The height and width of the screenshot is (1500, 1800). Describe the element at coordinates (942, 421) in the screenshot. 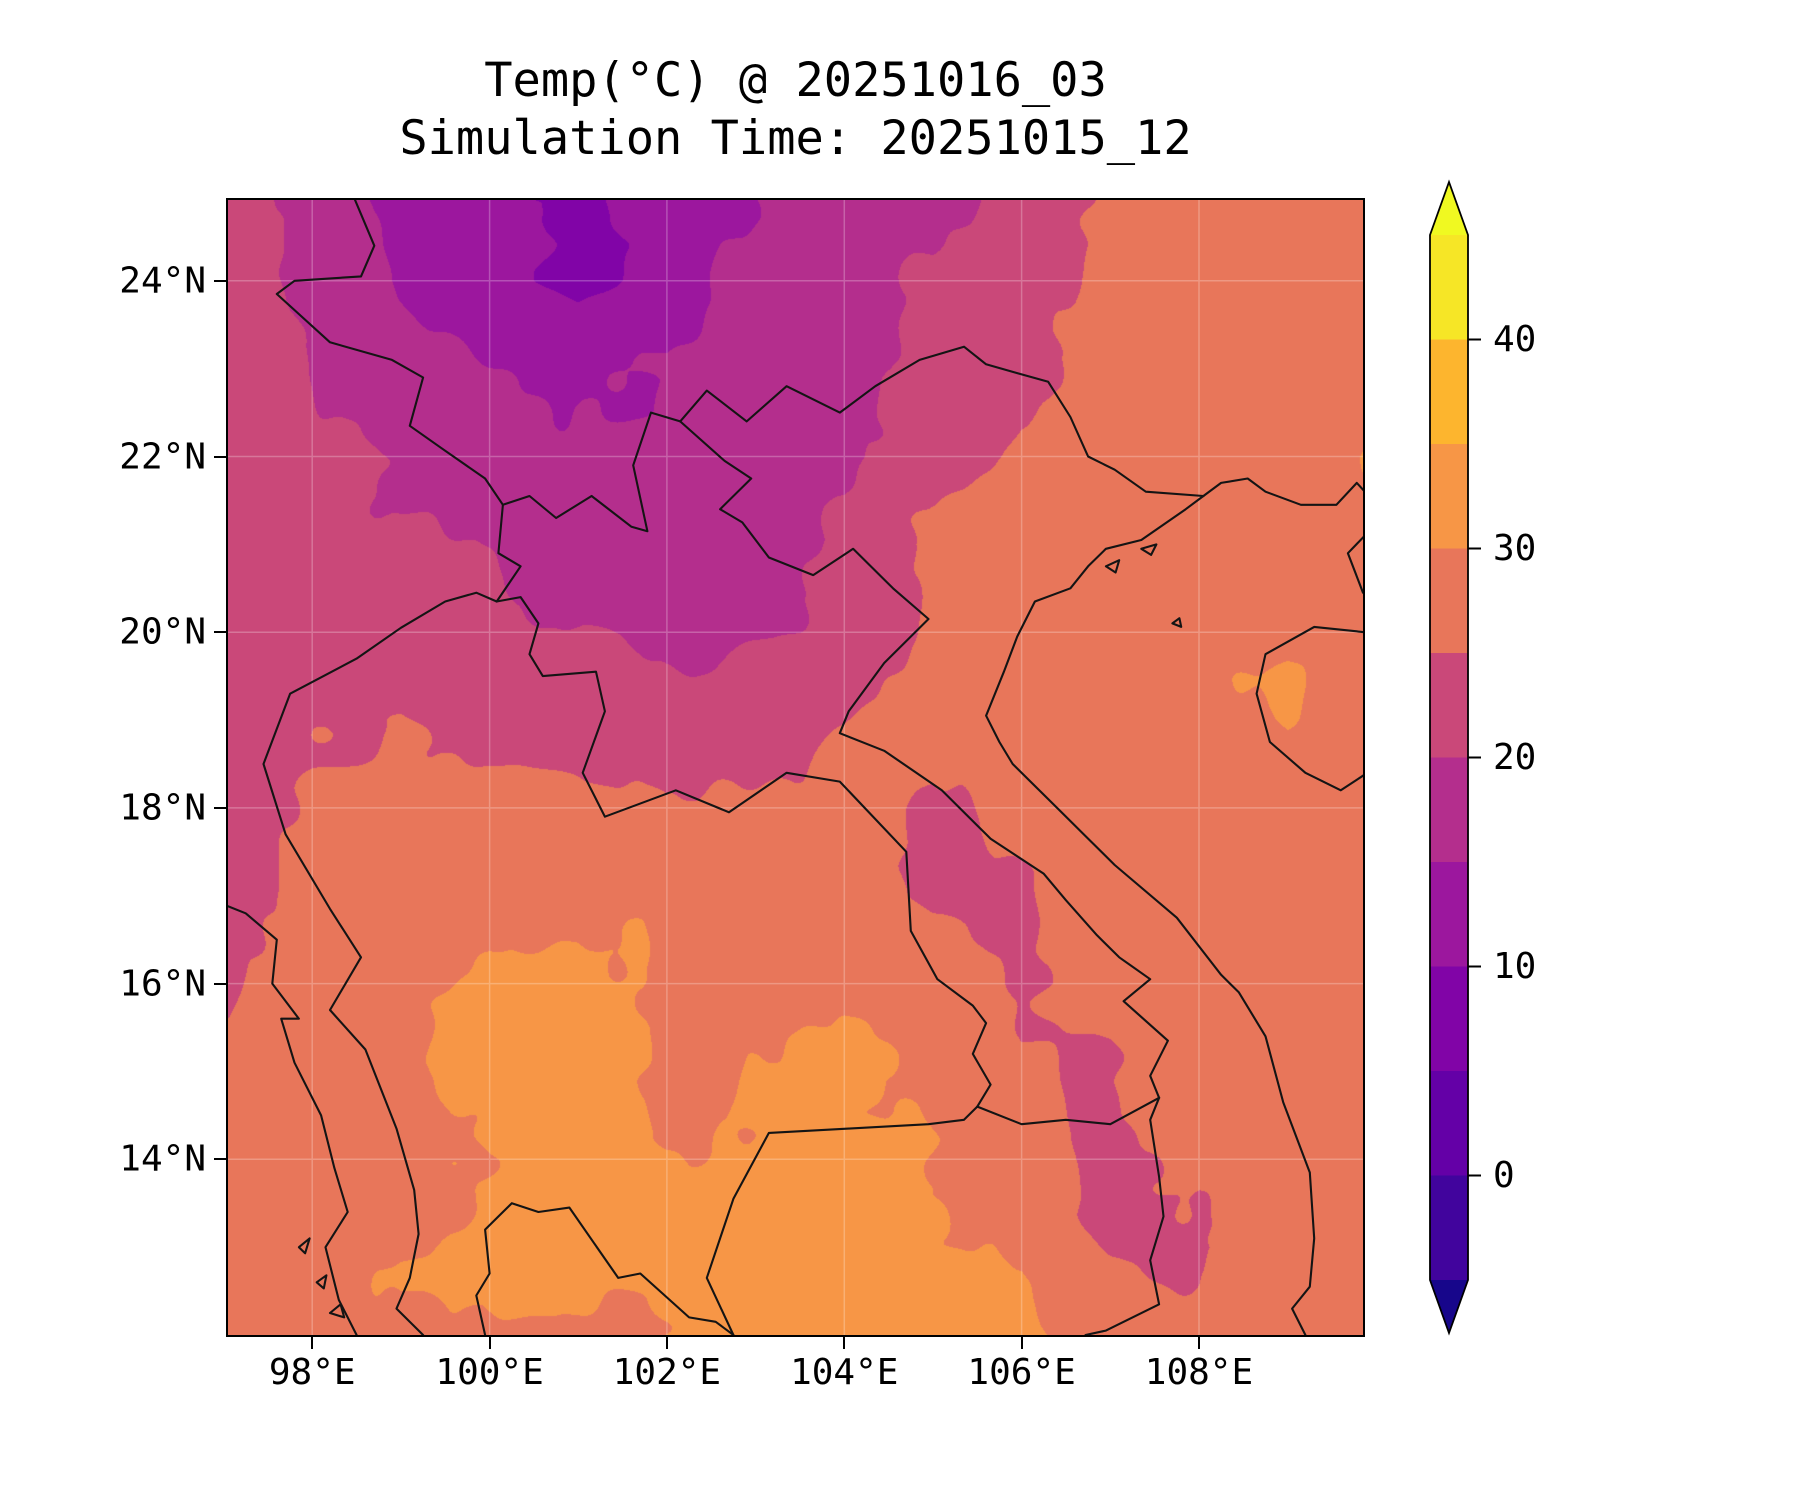

I see `border-china-vietnam` at that location.